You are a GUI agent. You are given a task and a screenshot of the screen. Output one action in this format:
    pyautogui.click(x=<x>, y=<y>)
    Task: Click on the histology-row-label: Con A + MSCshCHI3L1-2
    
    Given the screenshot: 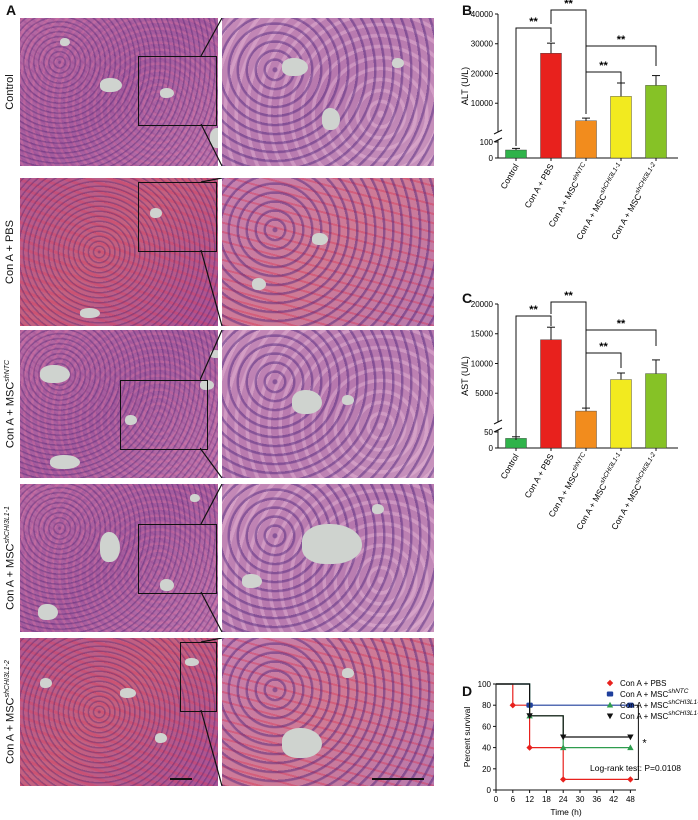 What is the action you would take?
    pyautogui.click(x=10, y=712)
    